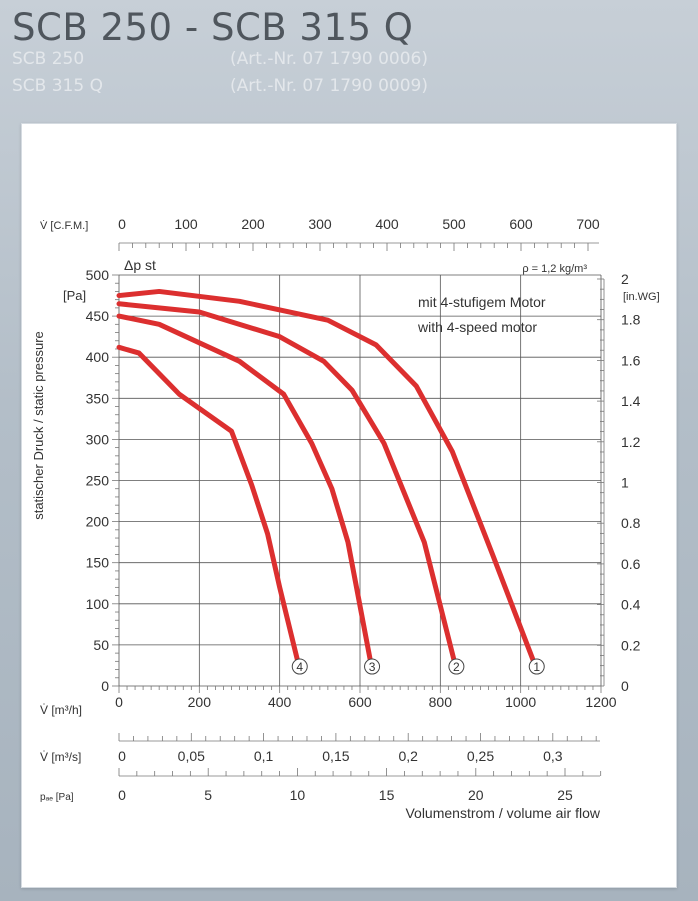  I want to click on curve-label: 4, so click(299, 667).